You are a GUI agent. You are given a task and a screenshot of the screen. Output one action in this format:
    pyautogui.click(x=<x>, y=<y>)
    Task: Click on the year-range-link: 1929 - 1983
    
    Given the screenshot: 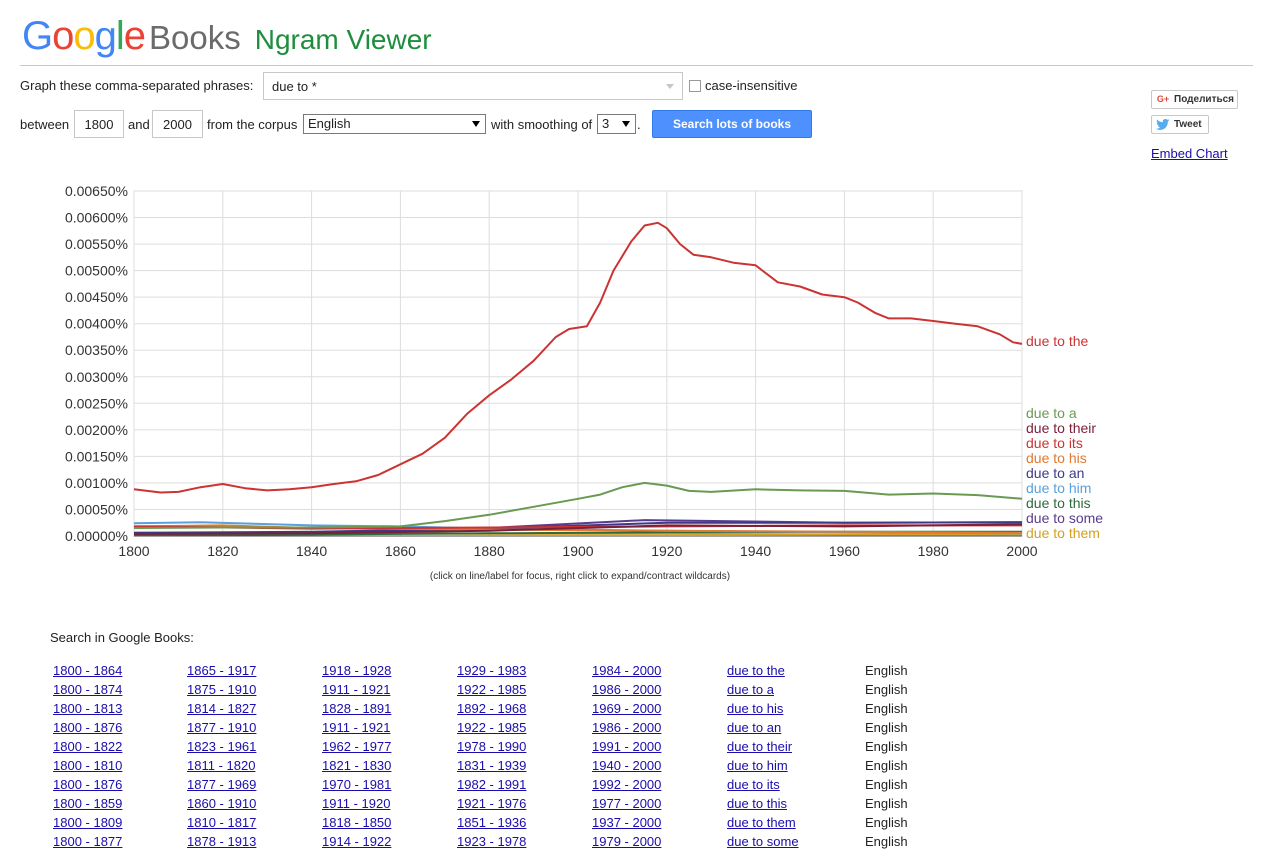 What is the action you would take?
    pyautogui.click(x=492, y=670)
    